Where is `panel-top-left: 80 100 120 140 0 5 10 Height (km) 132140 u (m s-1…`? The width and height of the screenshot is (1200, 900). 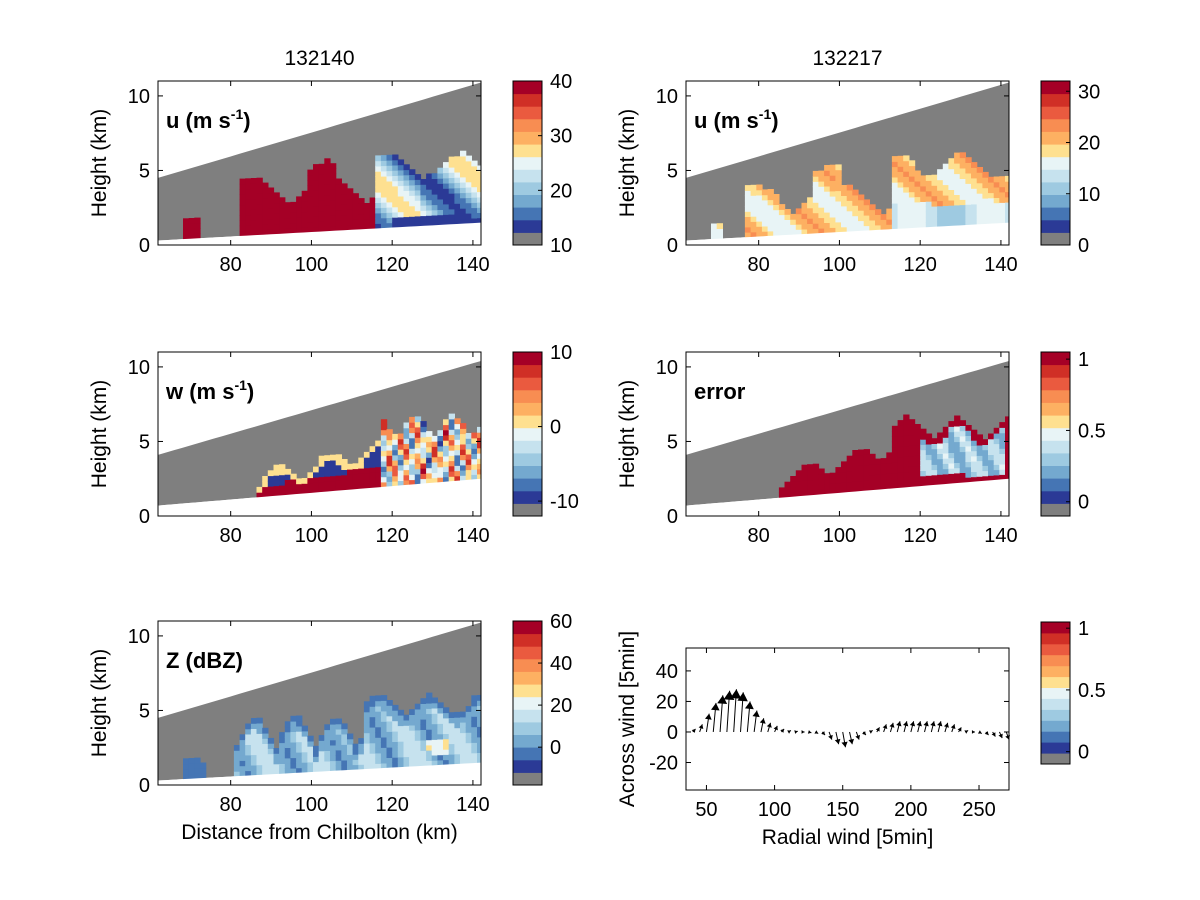 panel-top-left: 80 100 120 140 0 5 10 Height (km) 132140 u (m s-1… is located at coordinates (289, 161).